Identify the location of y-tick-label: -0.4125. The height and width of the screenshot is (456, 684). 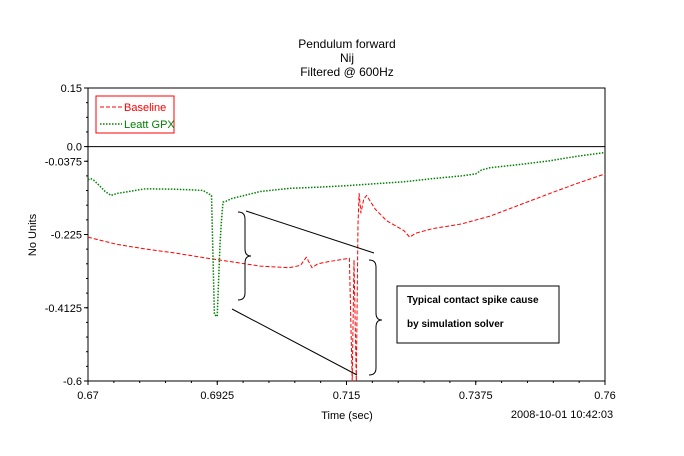
(63, 309).